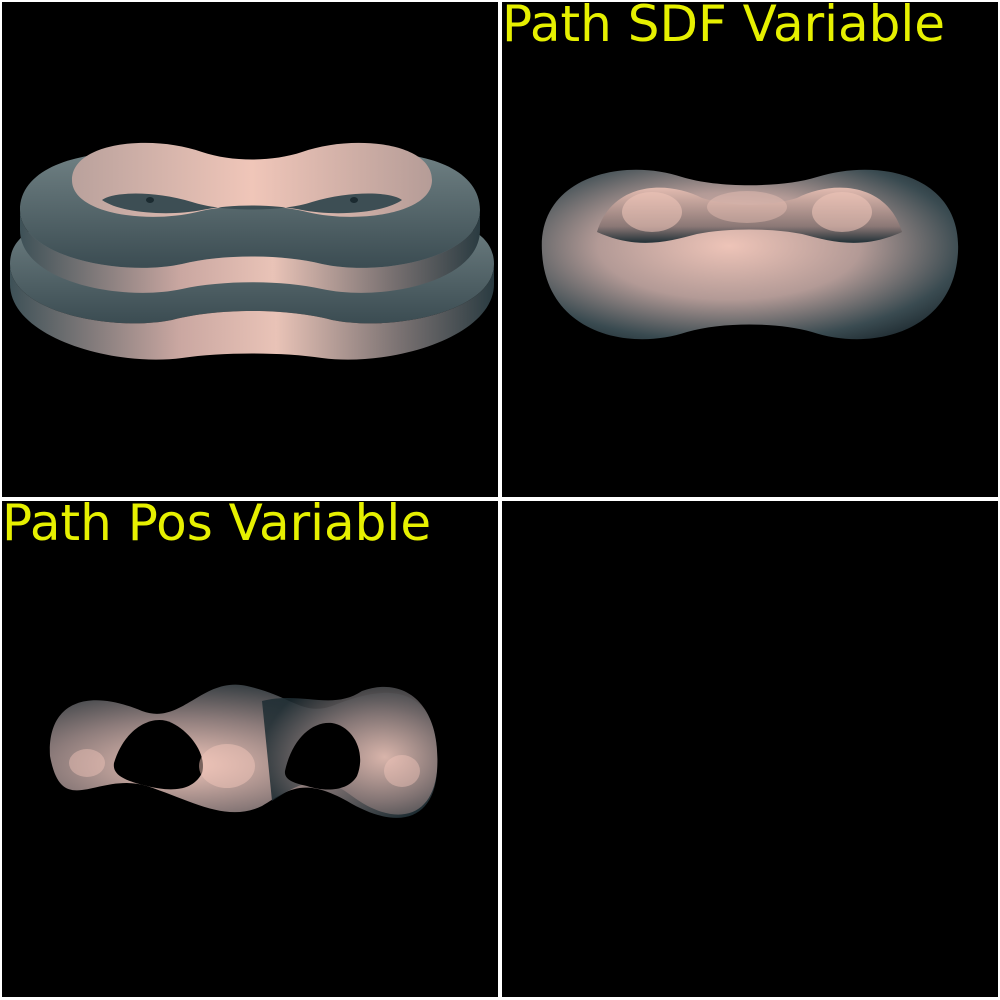  What do you see at coordinates (243, 751) in the screenshot?
I see `wavy-ribbon-render` at bounding box center [243, 751].